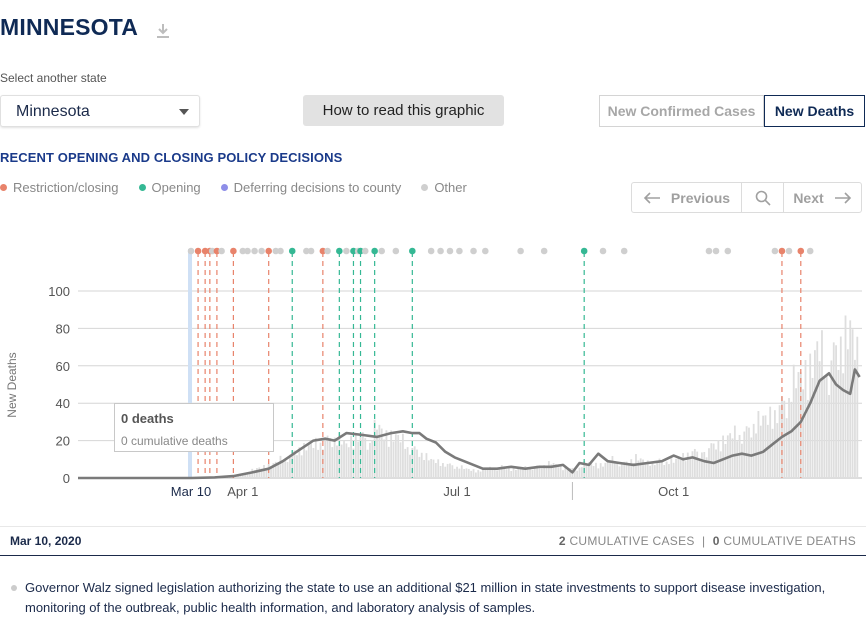 The height and width of the screenshot is (641, 866). I want to click on legend-item-deferring: Deferring decisions to county, so click(310, 187).